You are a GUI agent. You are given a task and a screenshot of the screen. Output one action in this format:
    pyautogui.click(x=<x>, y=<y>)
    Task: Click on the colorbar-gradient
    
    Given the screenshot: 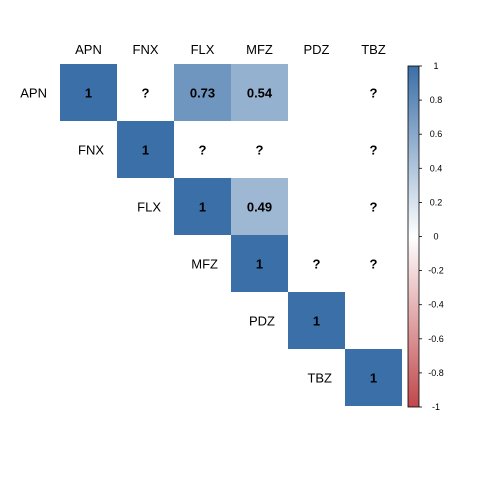 What is the action you would take?
    pyautogui.click(x=413, y=236)
    